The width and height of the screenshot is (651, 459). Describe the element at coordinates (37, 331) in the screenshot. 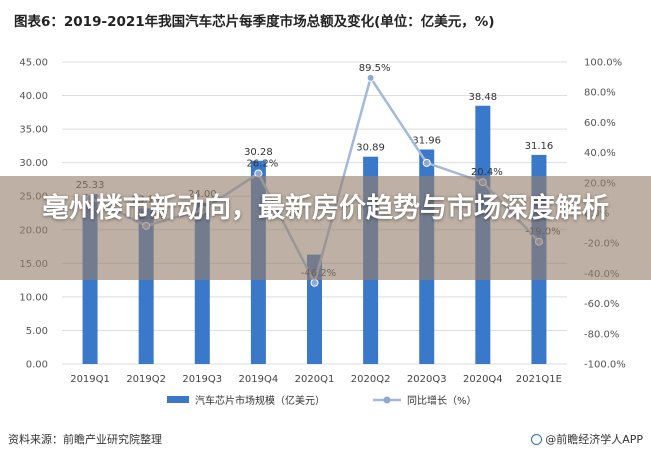

I see `y-left-tick-label: 5.00` at that location.